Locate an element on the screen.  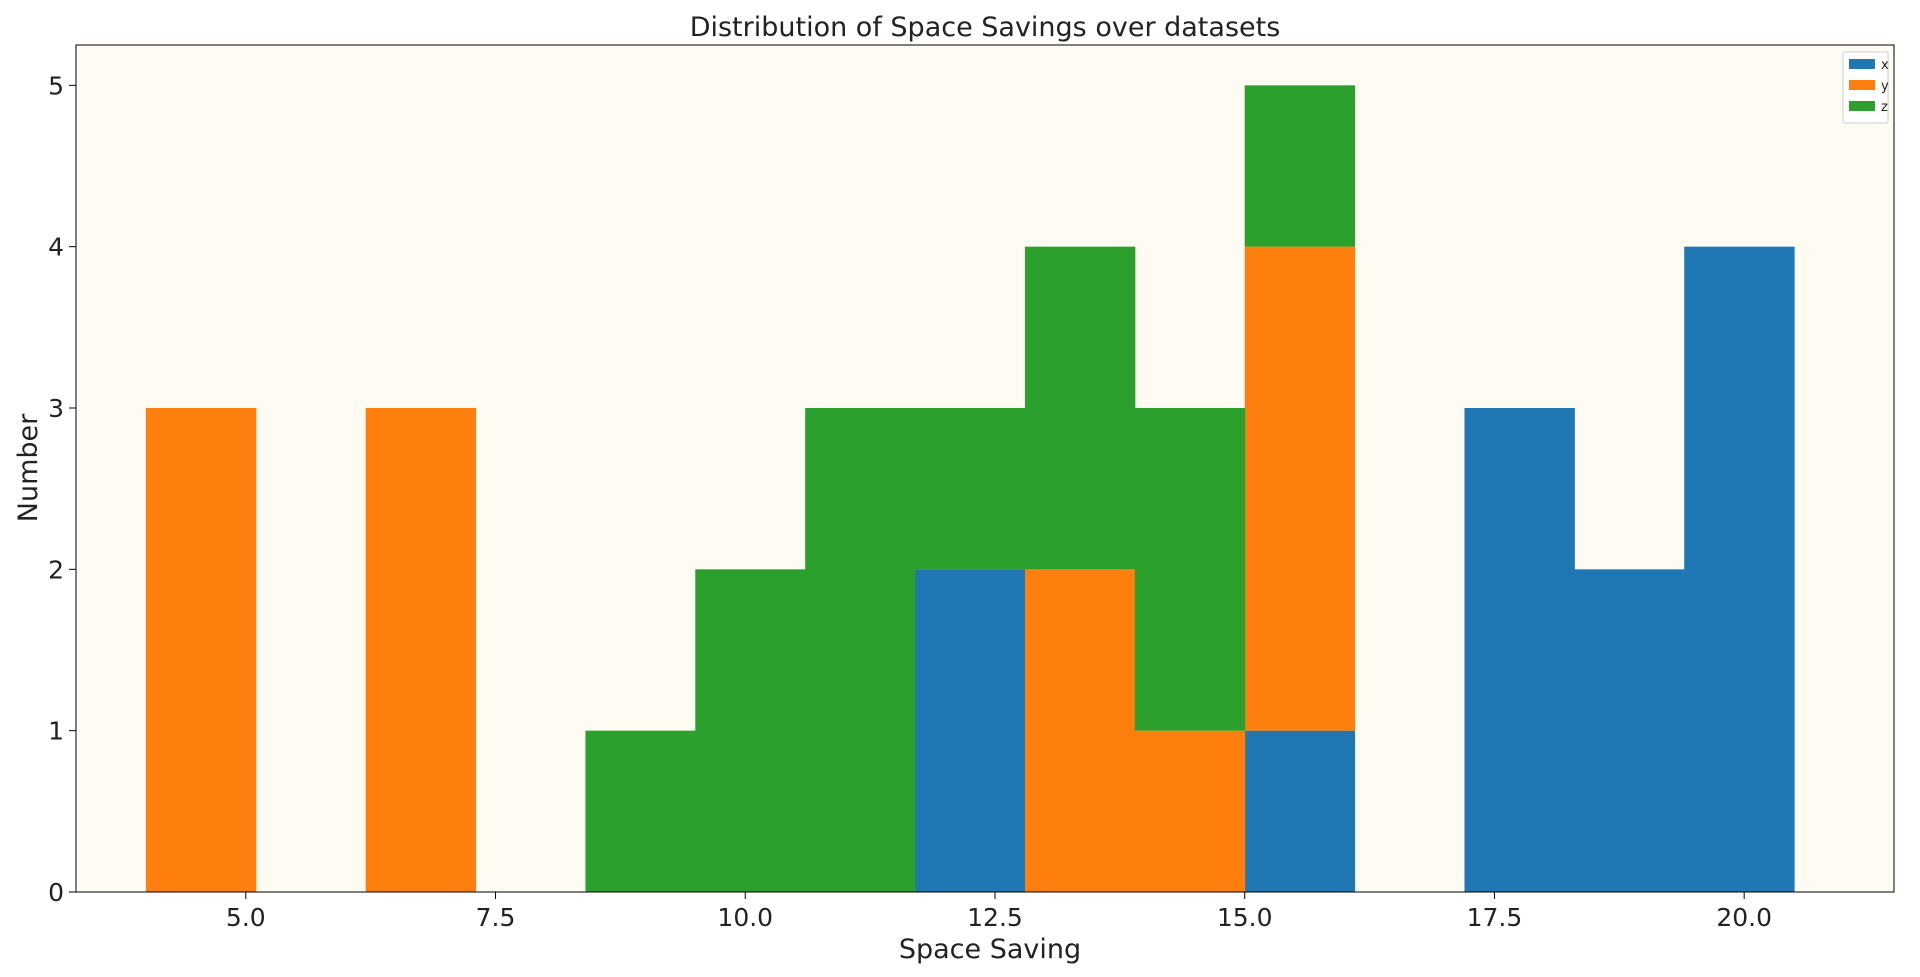
y-tick-label: 2 is located at coordinates (56, 569).